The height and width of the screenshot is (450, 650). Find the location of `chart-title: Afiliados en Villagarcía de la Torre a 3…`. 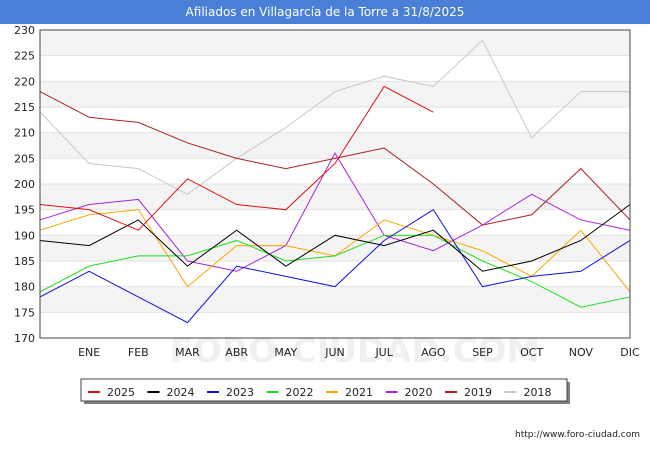

chart-title: Afiliados en Villagarcía de la Torre a 3… is located at coordinates (325, 12).